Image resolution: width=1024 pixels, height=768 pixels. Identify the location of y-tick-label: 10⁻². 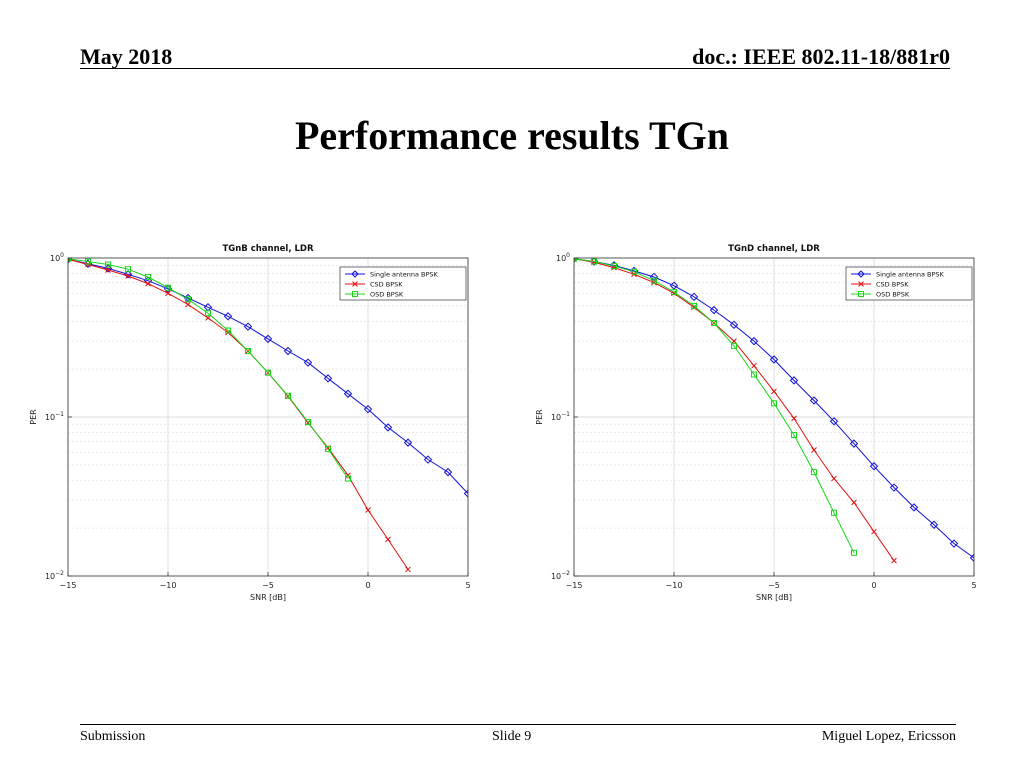
(54, 575).